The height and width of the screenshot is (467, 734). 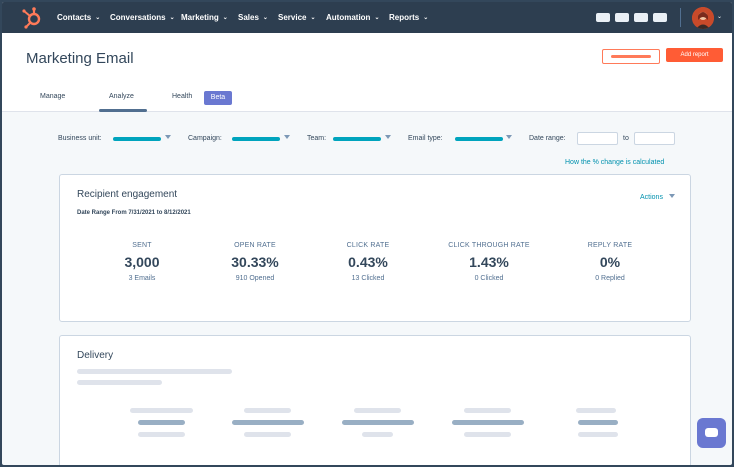 I want to click on nav-automation: Automation ⌄, so click(x=352, y=17).